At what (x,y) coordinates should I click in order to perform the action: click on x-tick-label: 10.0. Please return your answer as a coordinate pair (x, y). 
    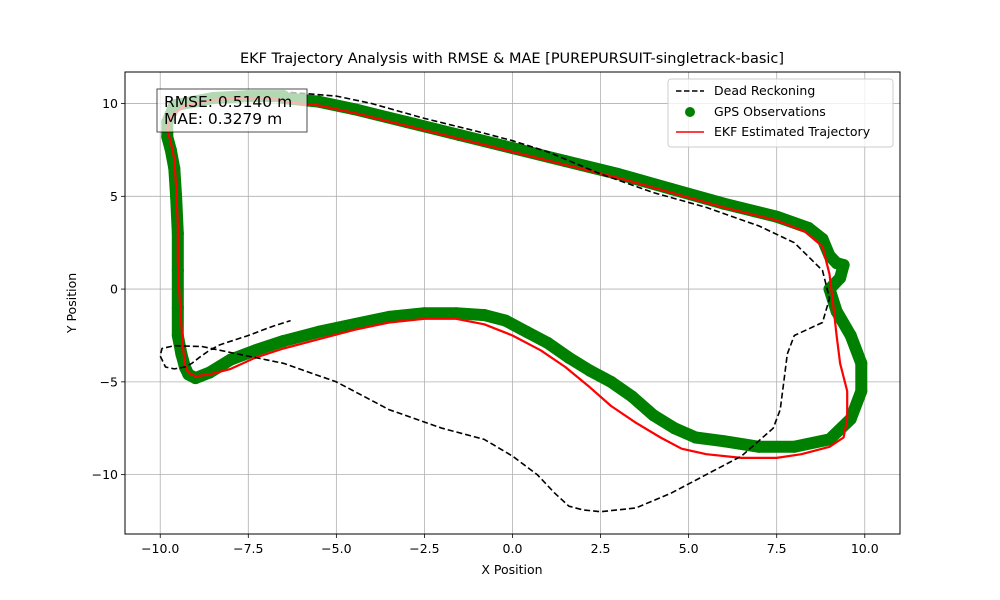
    Looking at the image, I should click on (865, 548).